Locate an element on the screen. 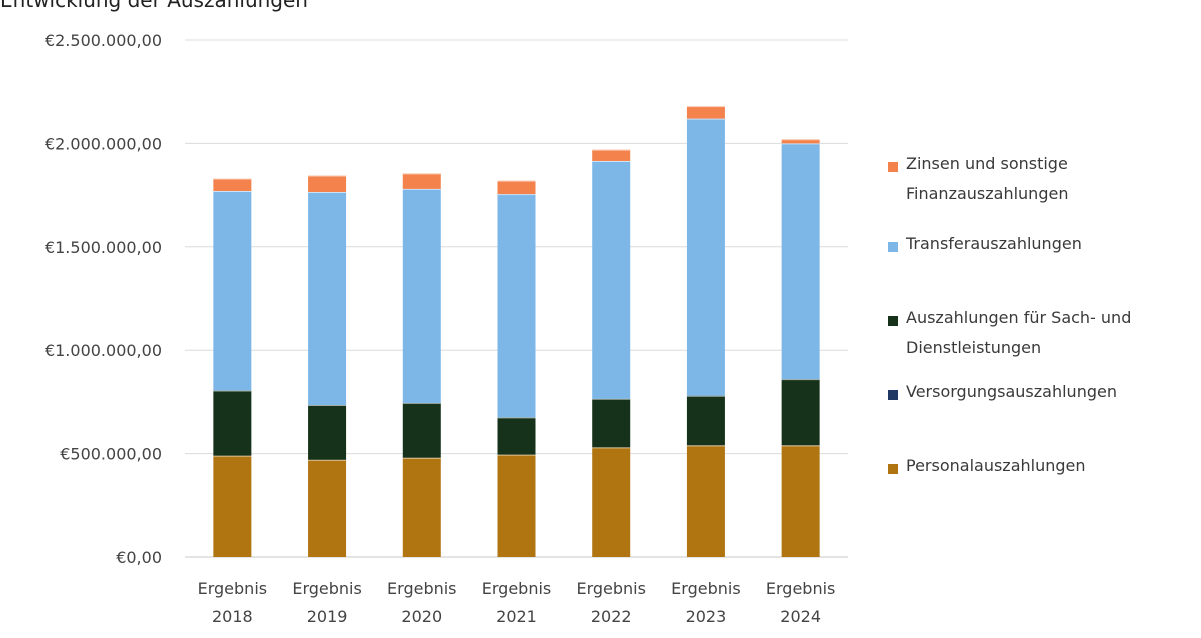  y-tick-label: €1.500.000,00 is located at coordinates (103, 247).